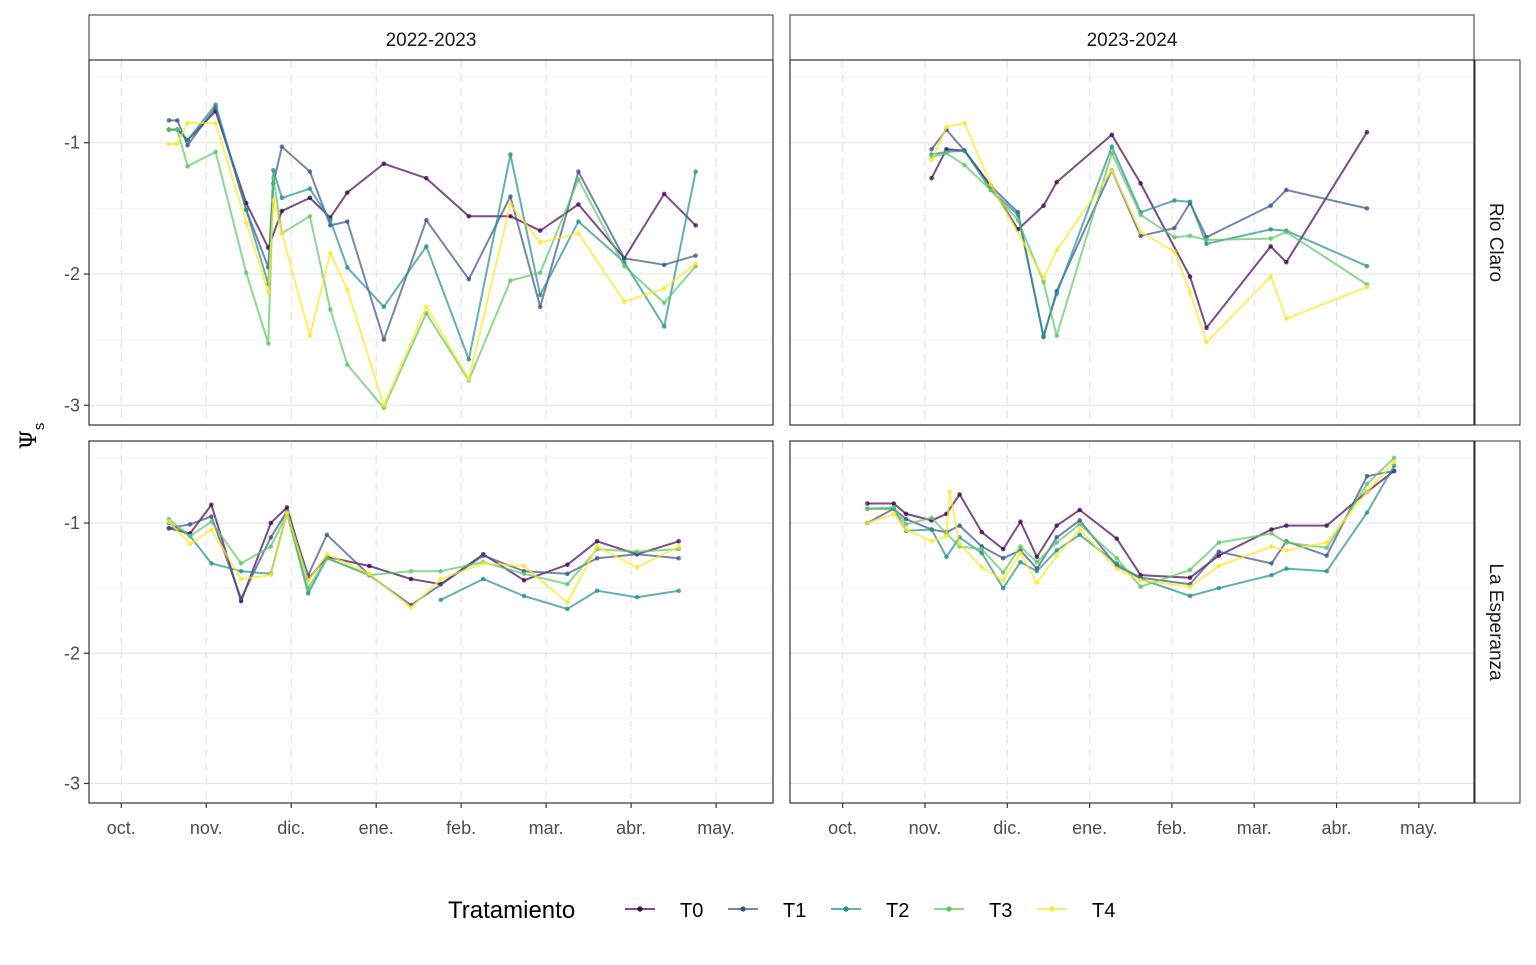  I want to click on x-tick-label: oct., so click(842, 828).